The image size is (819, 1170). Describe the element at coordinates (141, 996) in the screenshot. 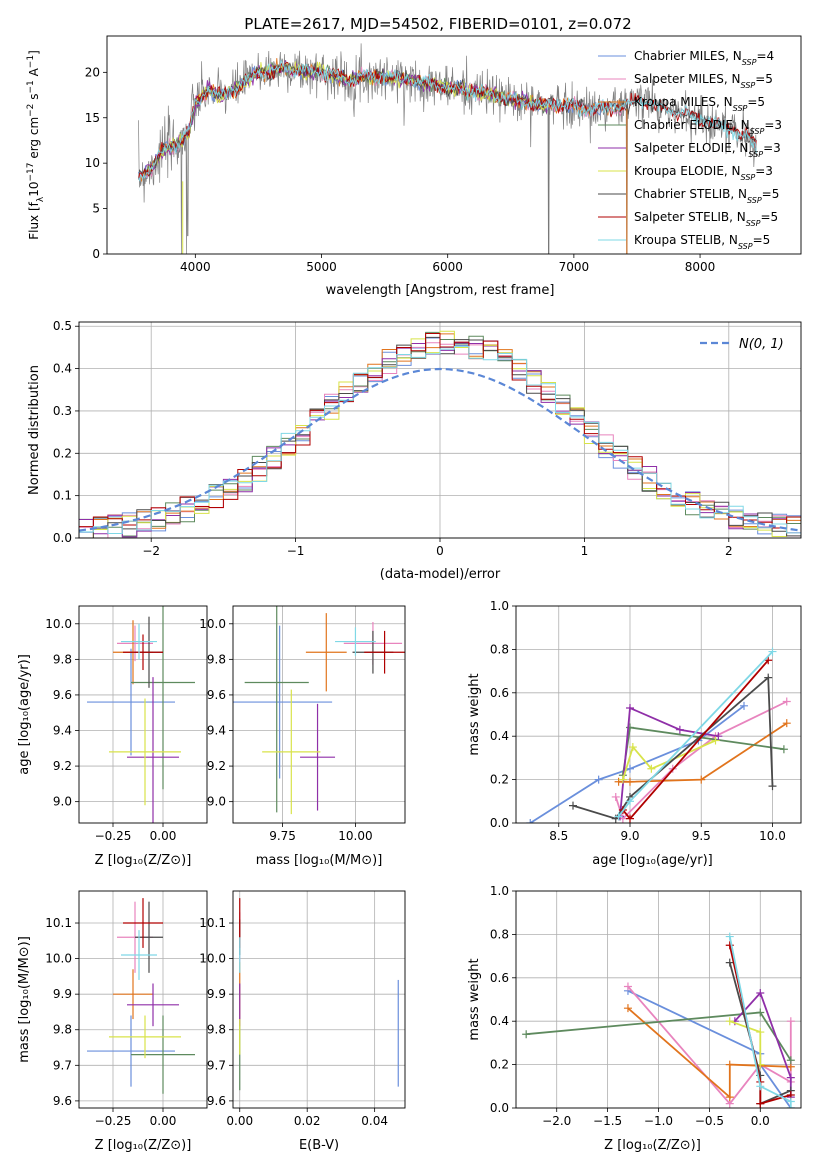

I see `mass_vs_Z-plot-area` at that location.